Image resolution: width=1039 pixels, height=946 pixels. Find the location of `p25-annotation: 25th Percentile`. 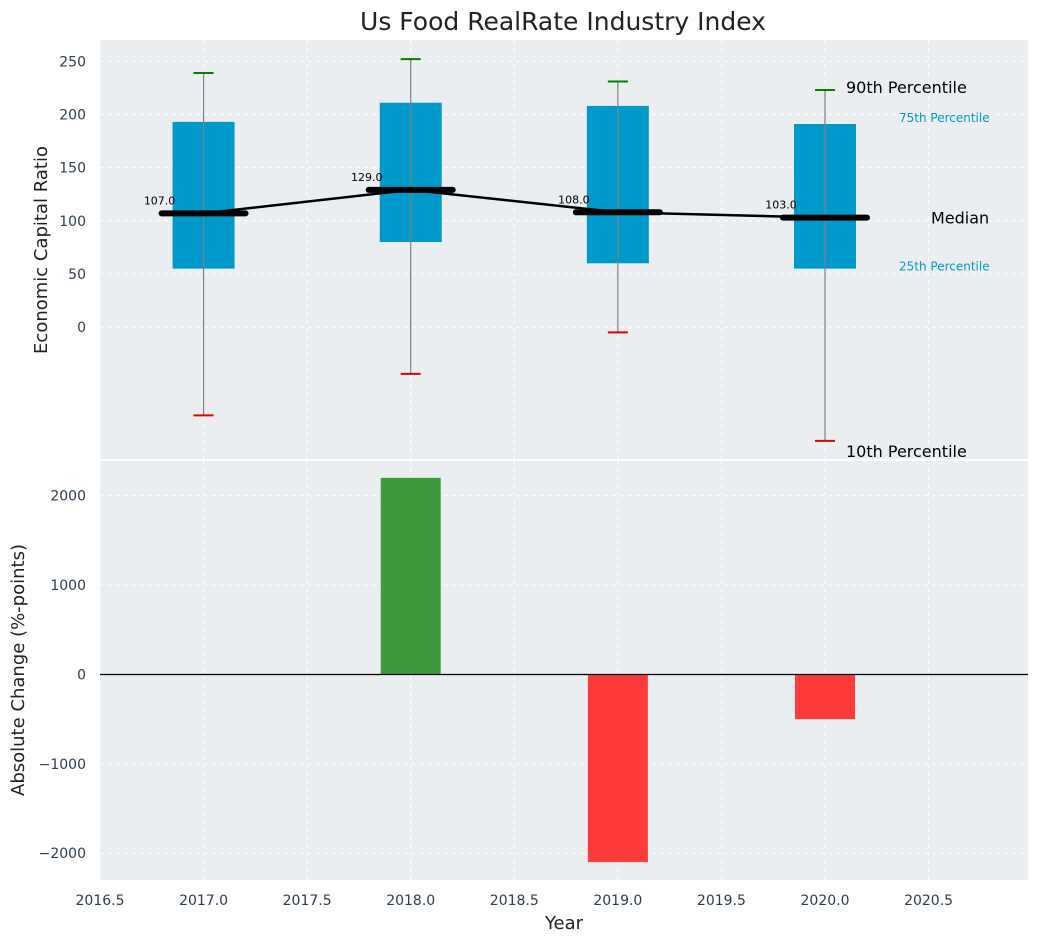

p25-annotation: 25th Percentile is located at coordinates (944, 267).